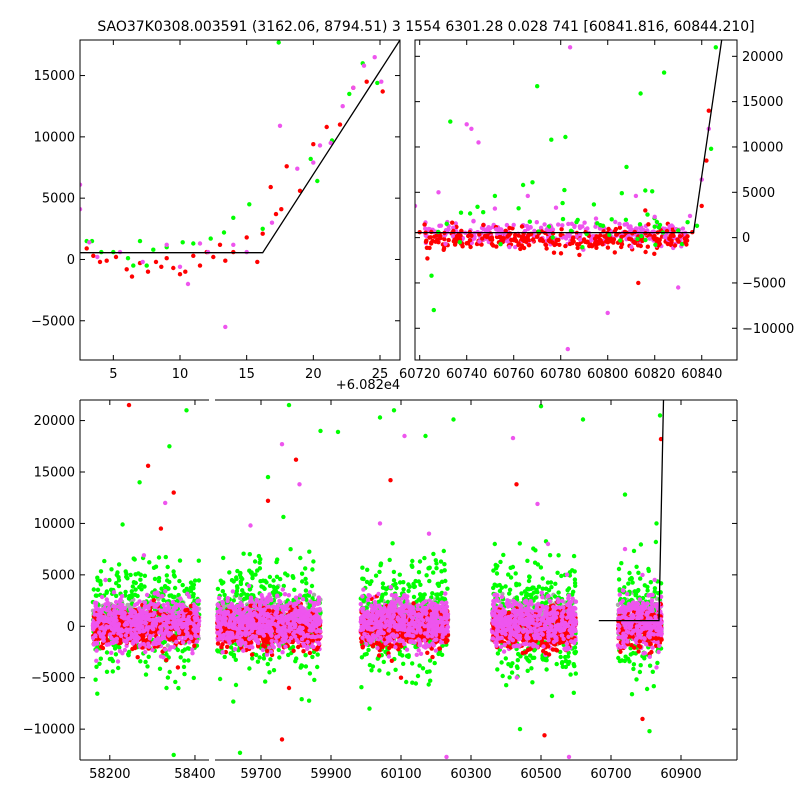  I want to click on x-tick-label: 5, so click(113, 374).